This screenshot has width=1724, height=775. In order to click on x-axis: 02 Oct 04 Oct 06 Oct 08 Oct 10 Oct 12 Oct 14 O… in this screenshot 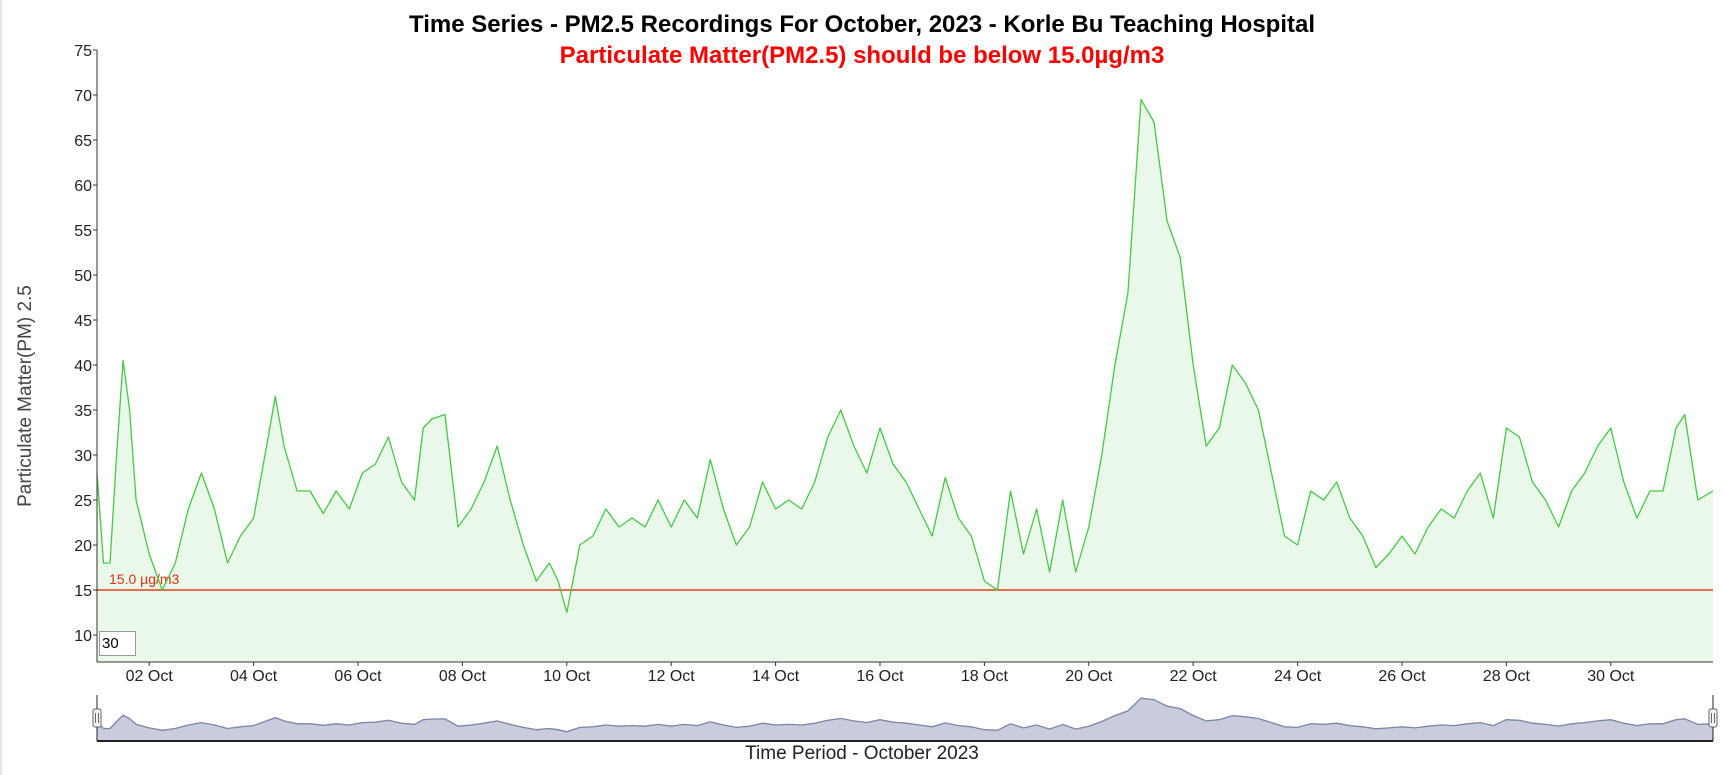, I will do `click(905, 673)`.